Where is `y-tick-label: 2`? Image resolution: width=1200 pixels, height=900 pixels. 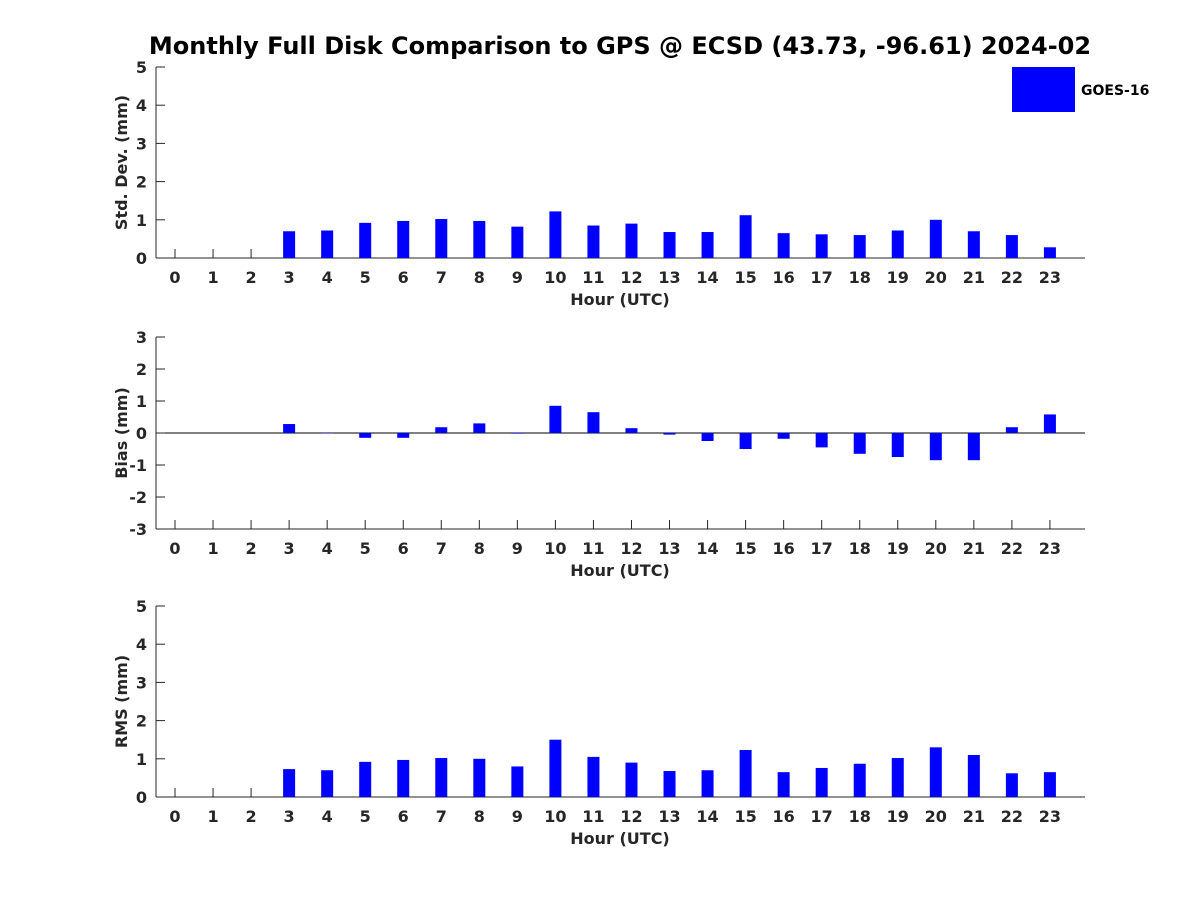
y-tick-label: 2 is located at coordinates (141, 182).